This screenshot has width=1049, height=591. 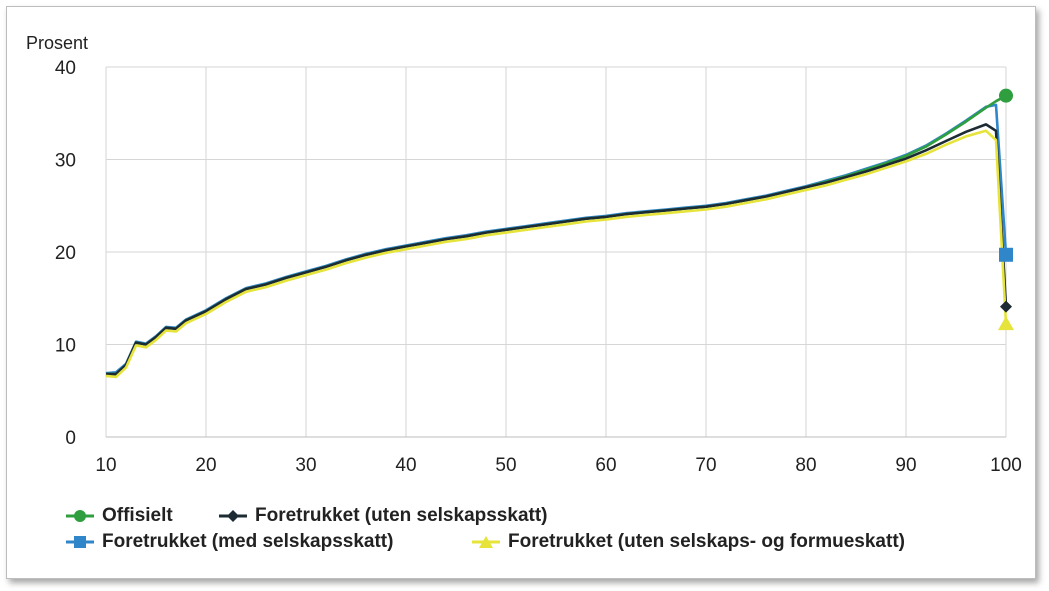 What do you see at coordinates (1006, 323) in the screenshot?
I see `end-marker-triangle` at bounding box center [1006, 323].